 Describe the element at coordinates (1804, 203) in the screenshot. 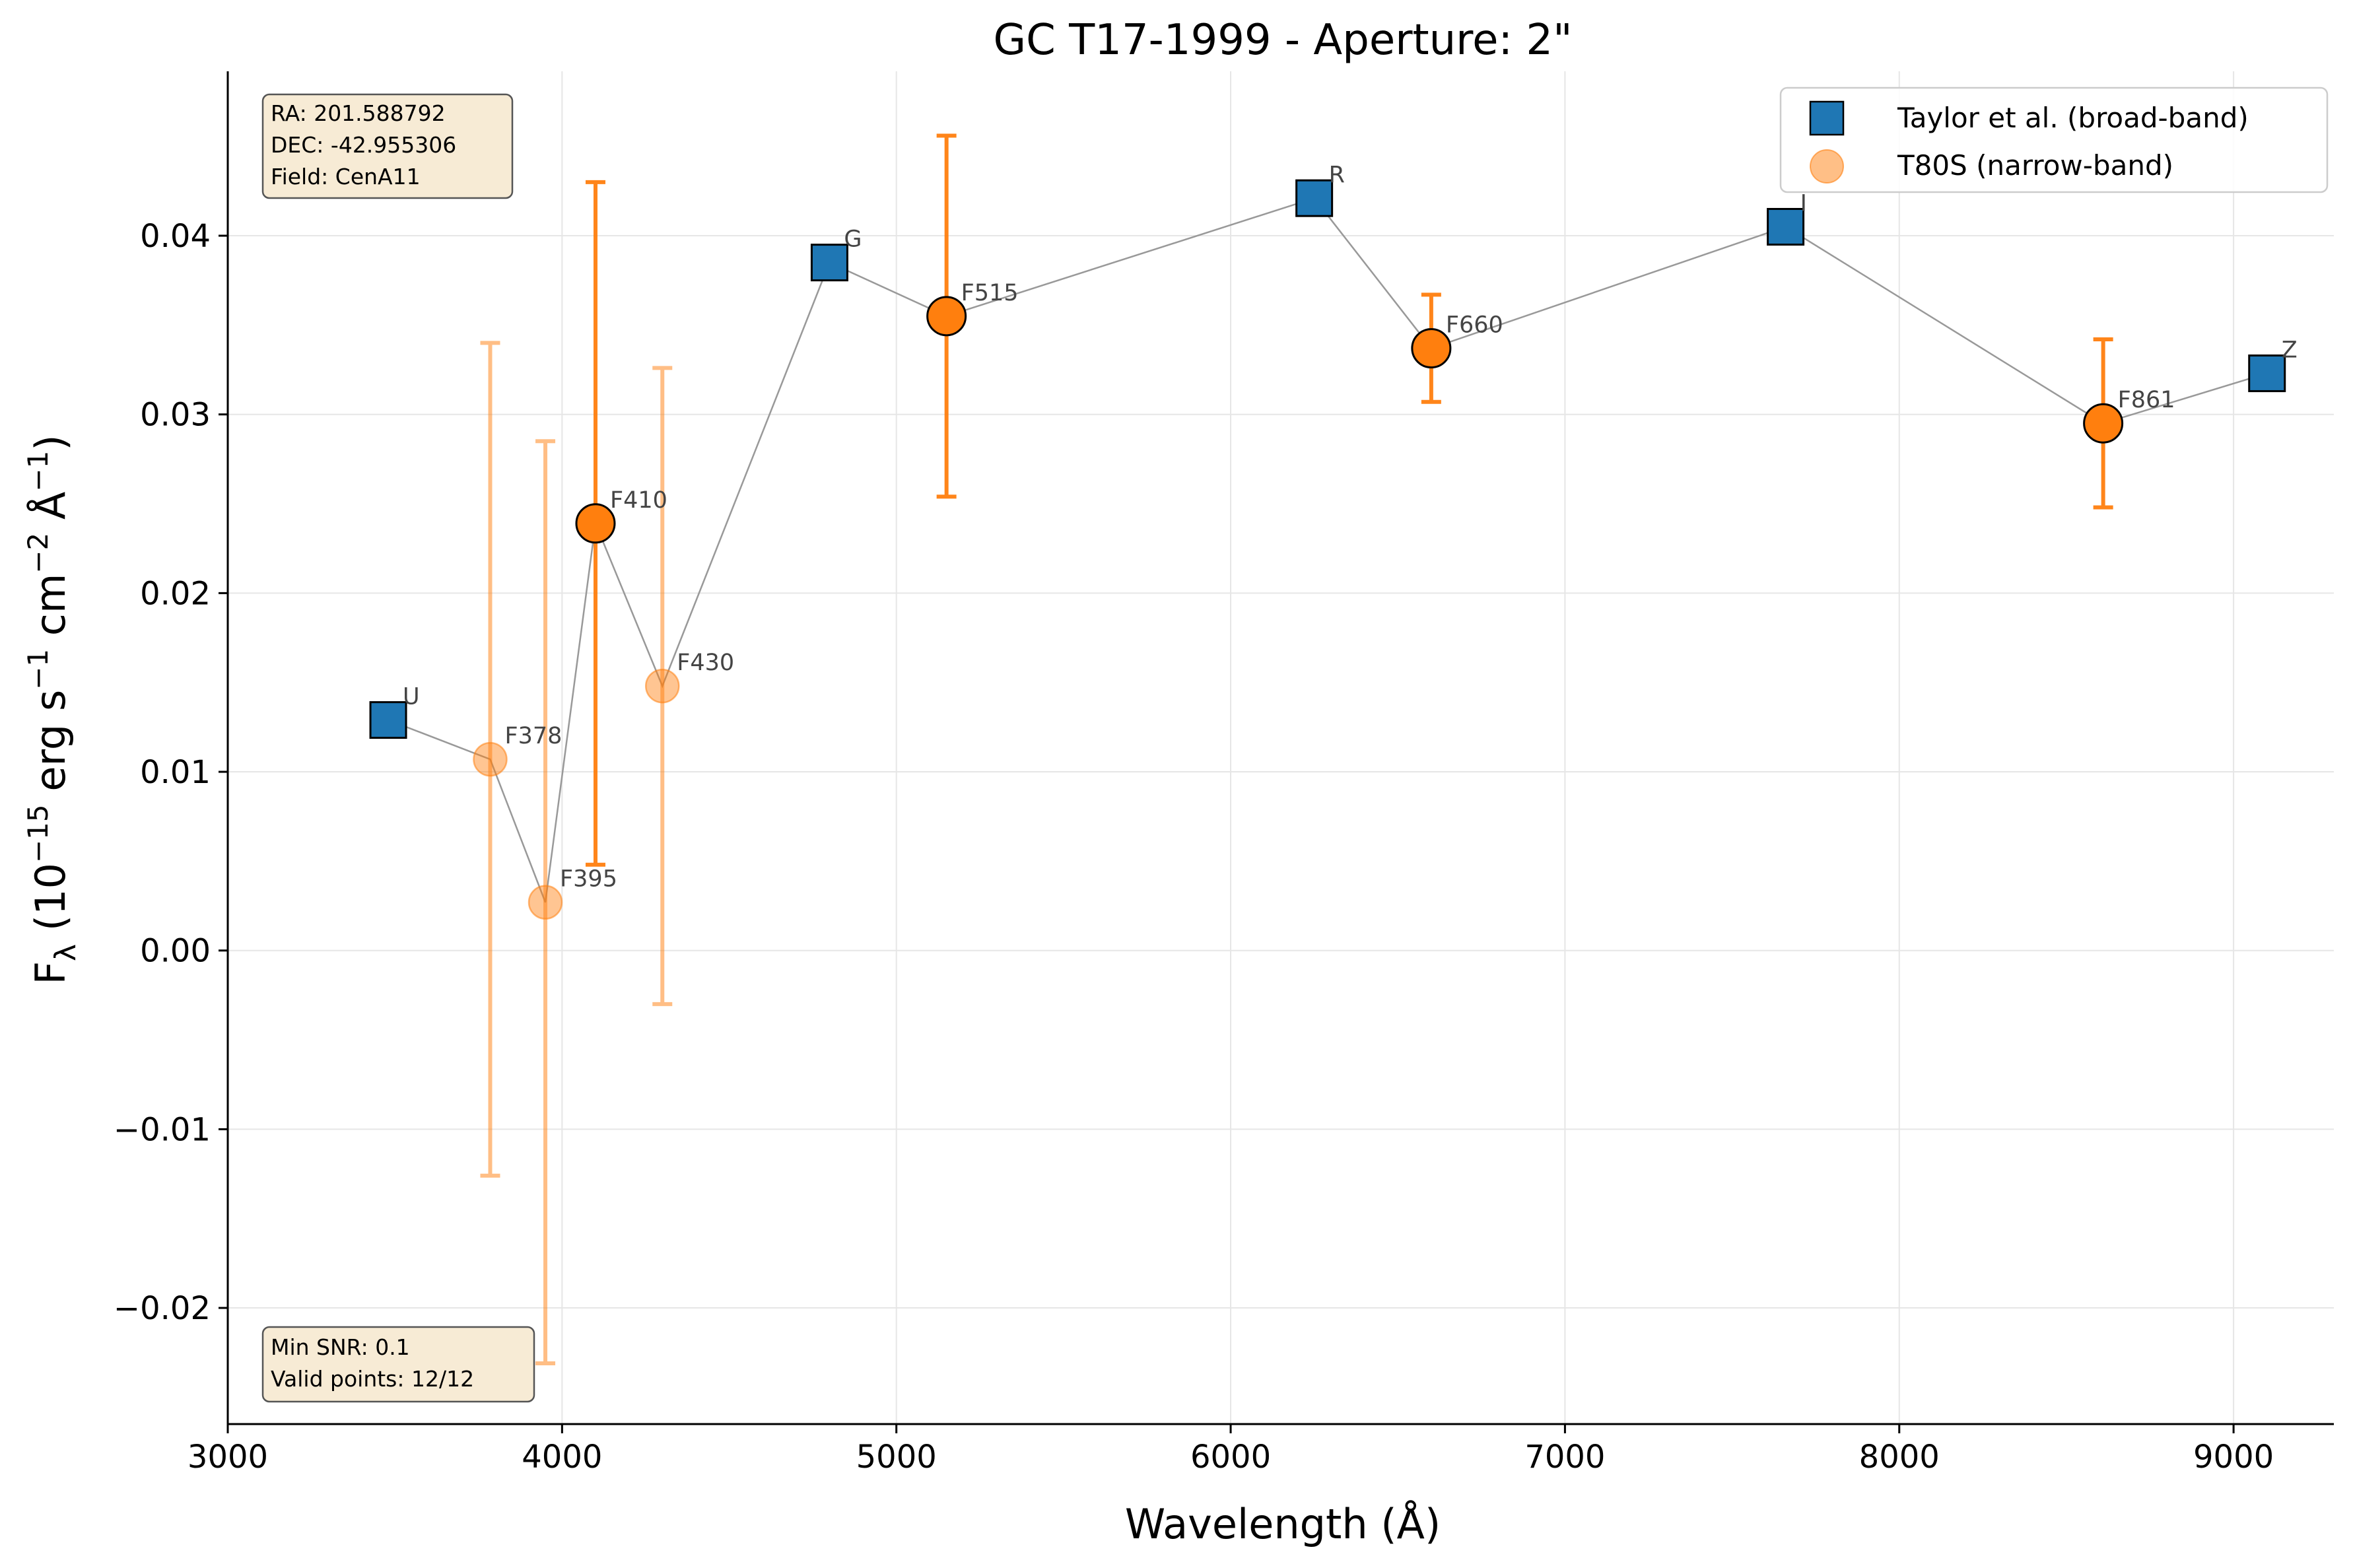

I see `band-label-I: I` at that location.